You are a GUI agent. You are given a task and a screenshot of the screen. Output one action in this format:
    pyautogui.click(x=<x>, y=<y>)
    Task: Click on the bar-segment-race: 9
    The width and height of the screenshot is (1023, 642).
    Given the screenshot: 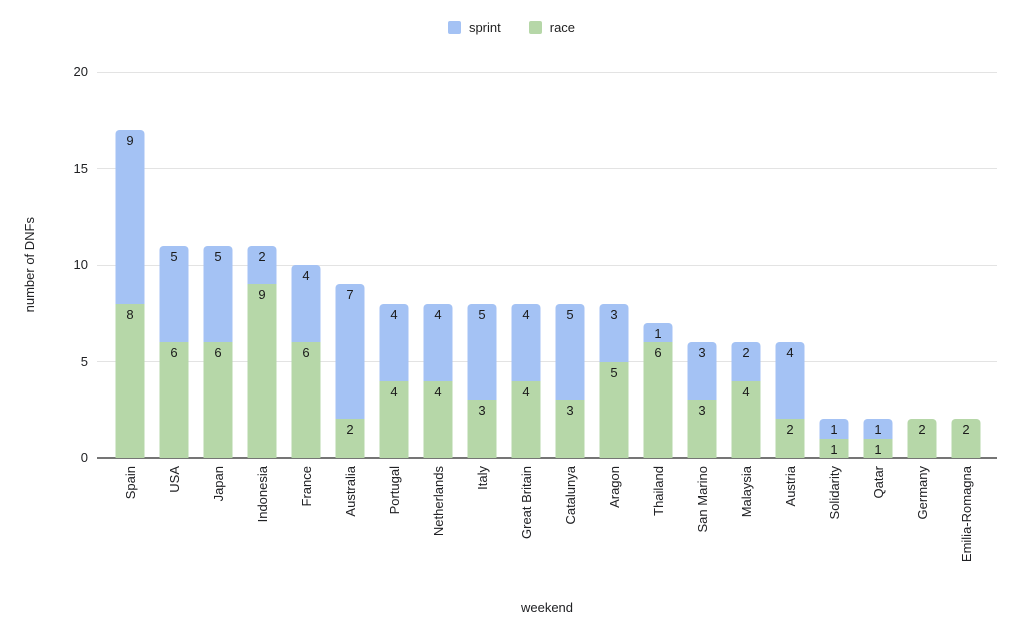 What is the action you would take?
    pyautogui.click(x=262, y=371)
    